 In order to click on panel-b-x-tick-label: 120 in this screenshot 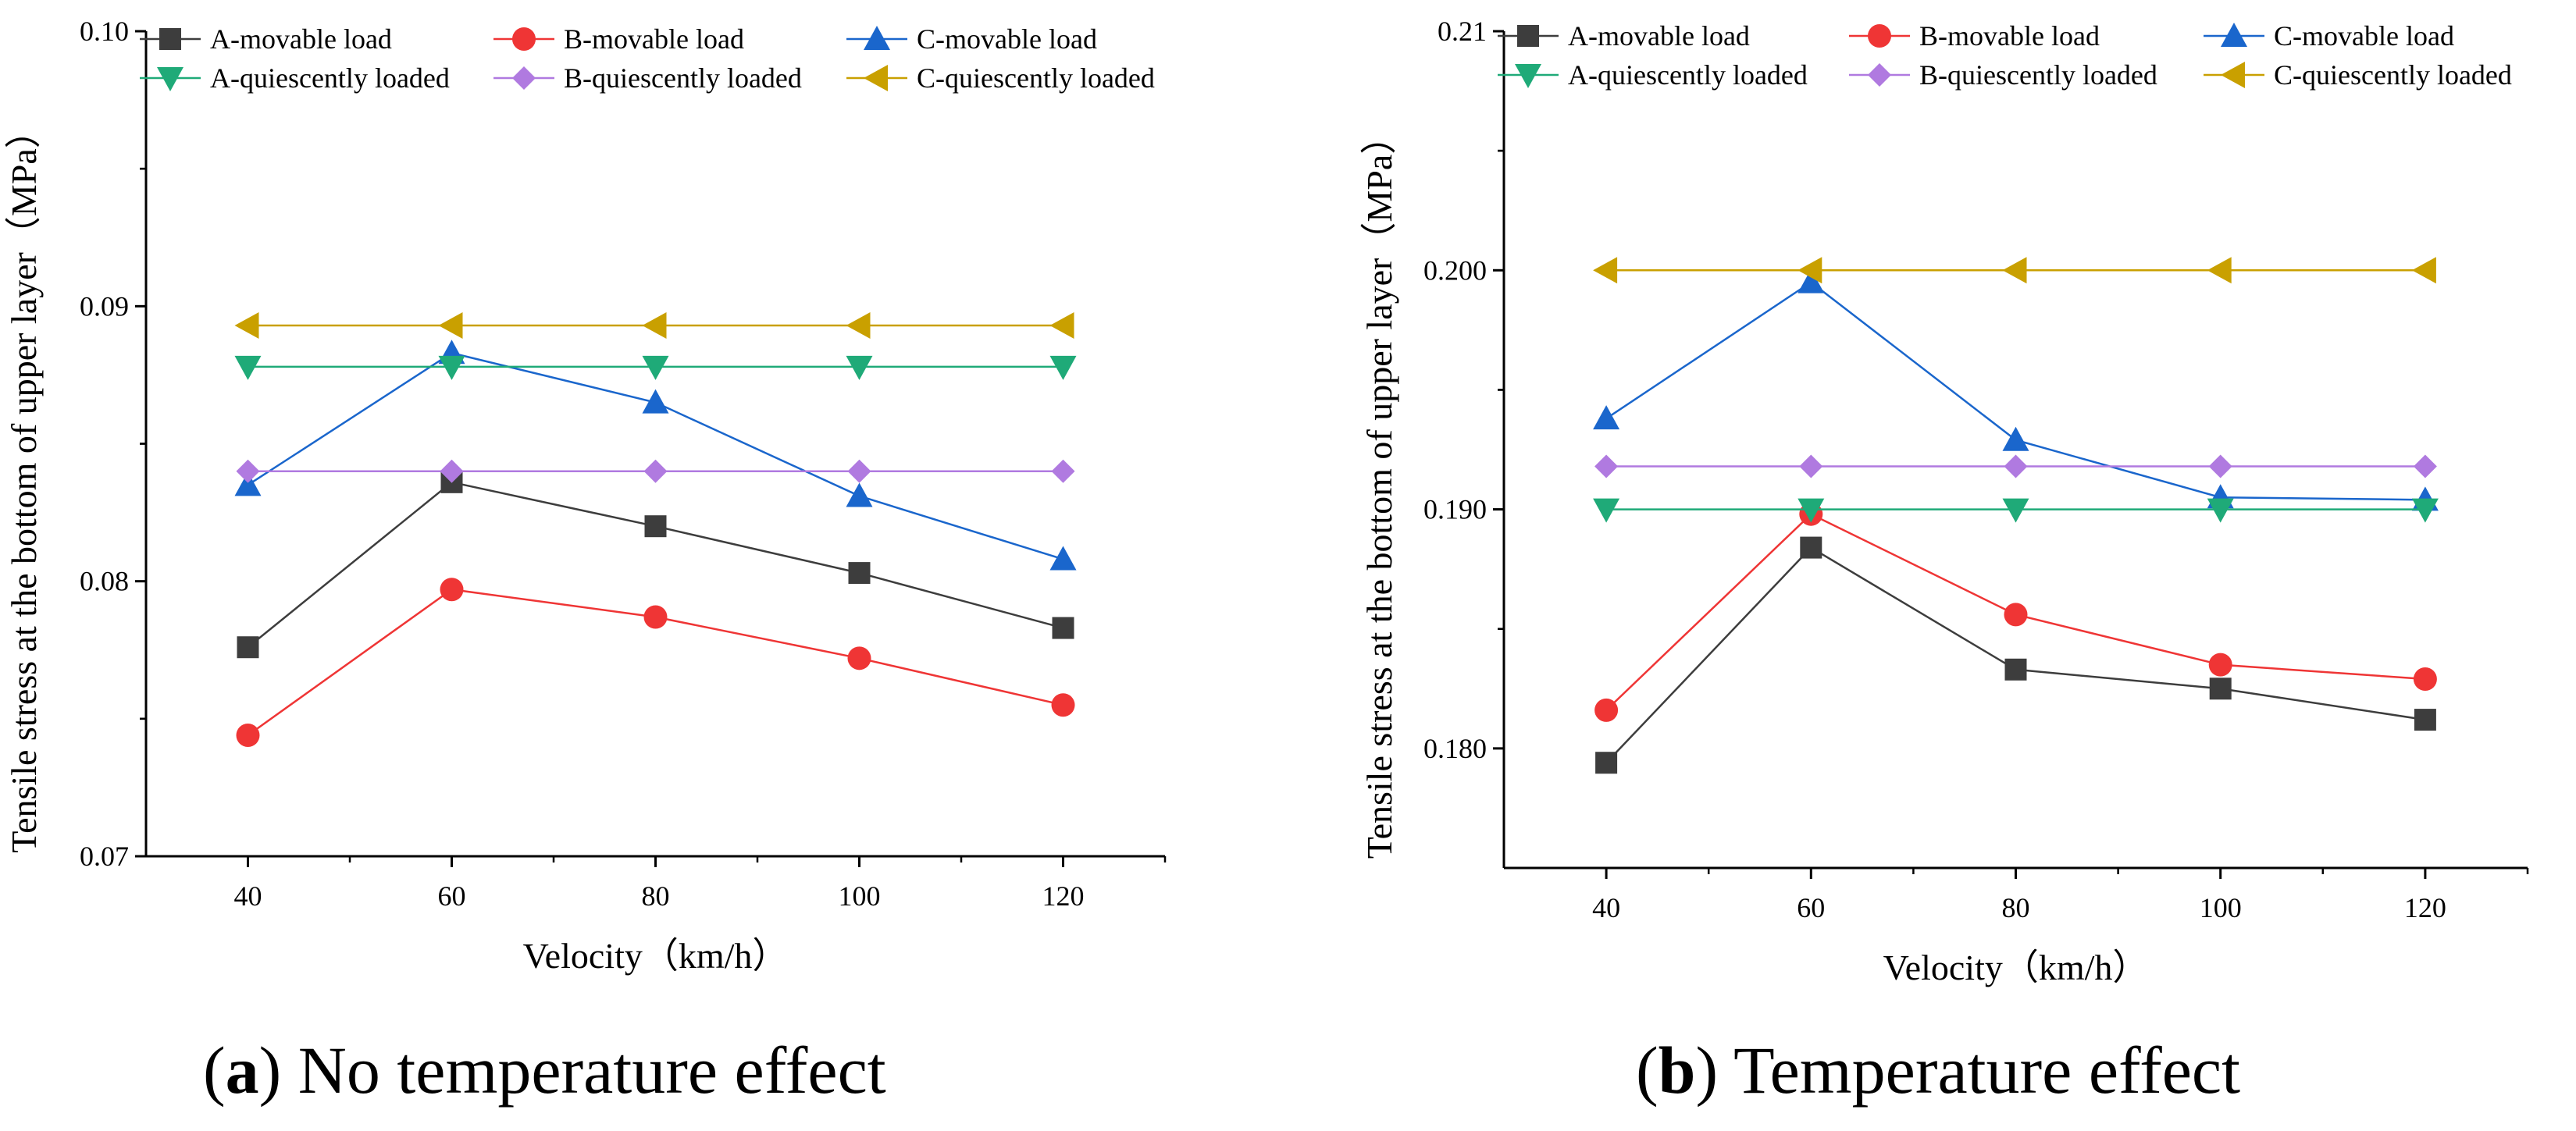, I will do `click(2425, 907)`.